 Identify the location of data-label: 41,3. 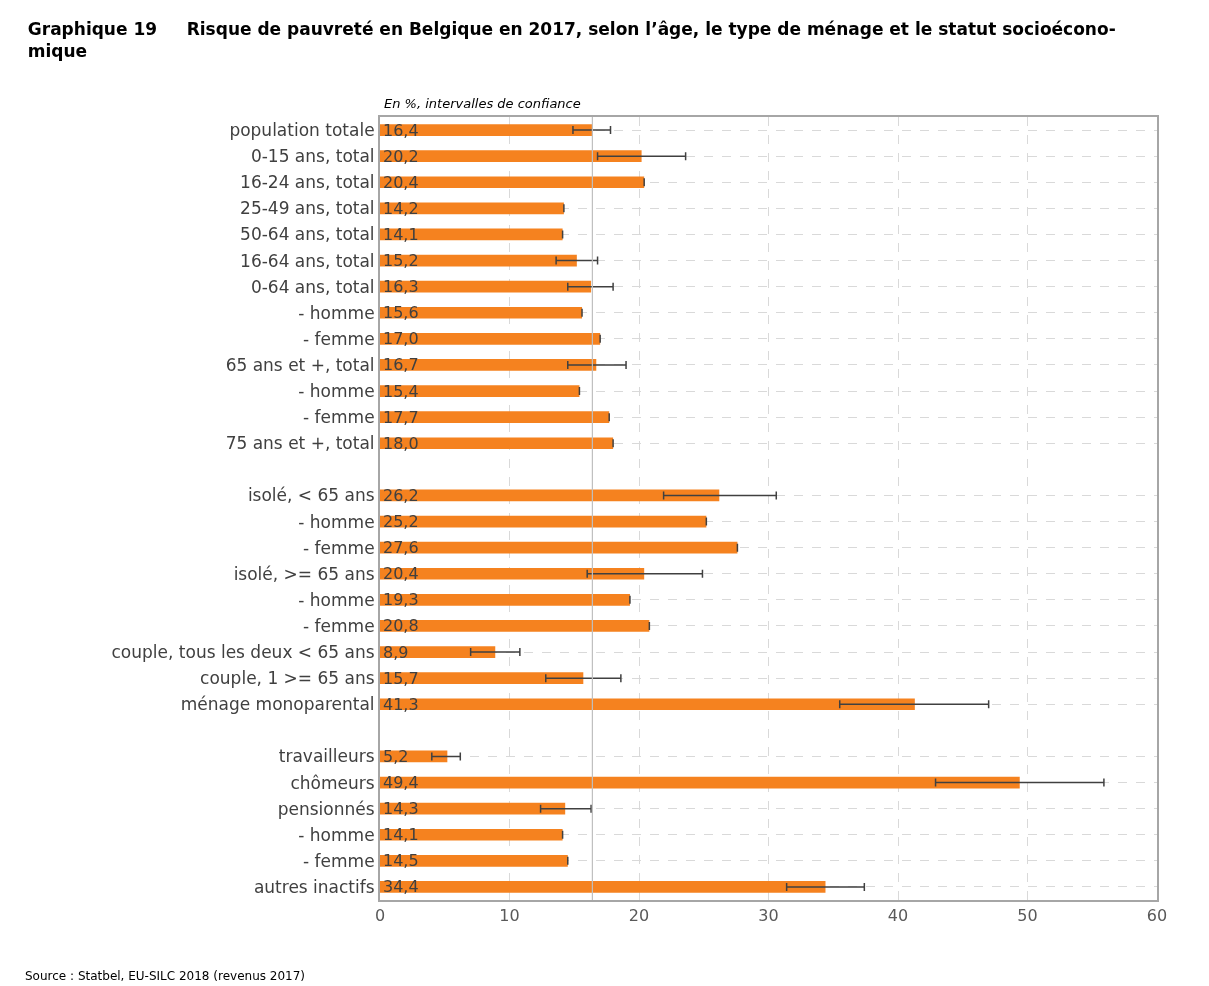
(401, 704).